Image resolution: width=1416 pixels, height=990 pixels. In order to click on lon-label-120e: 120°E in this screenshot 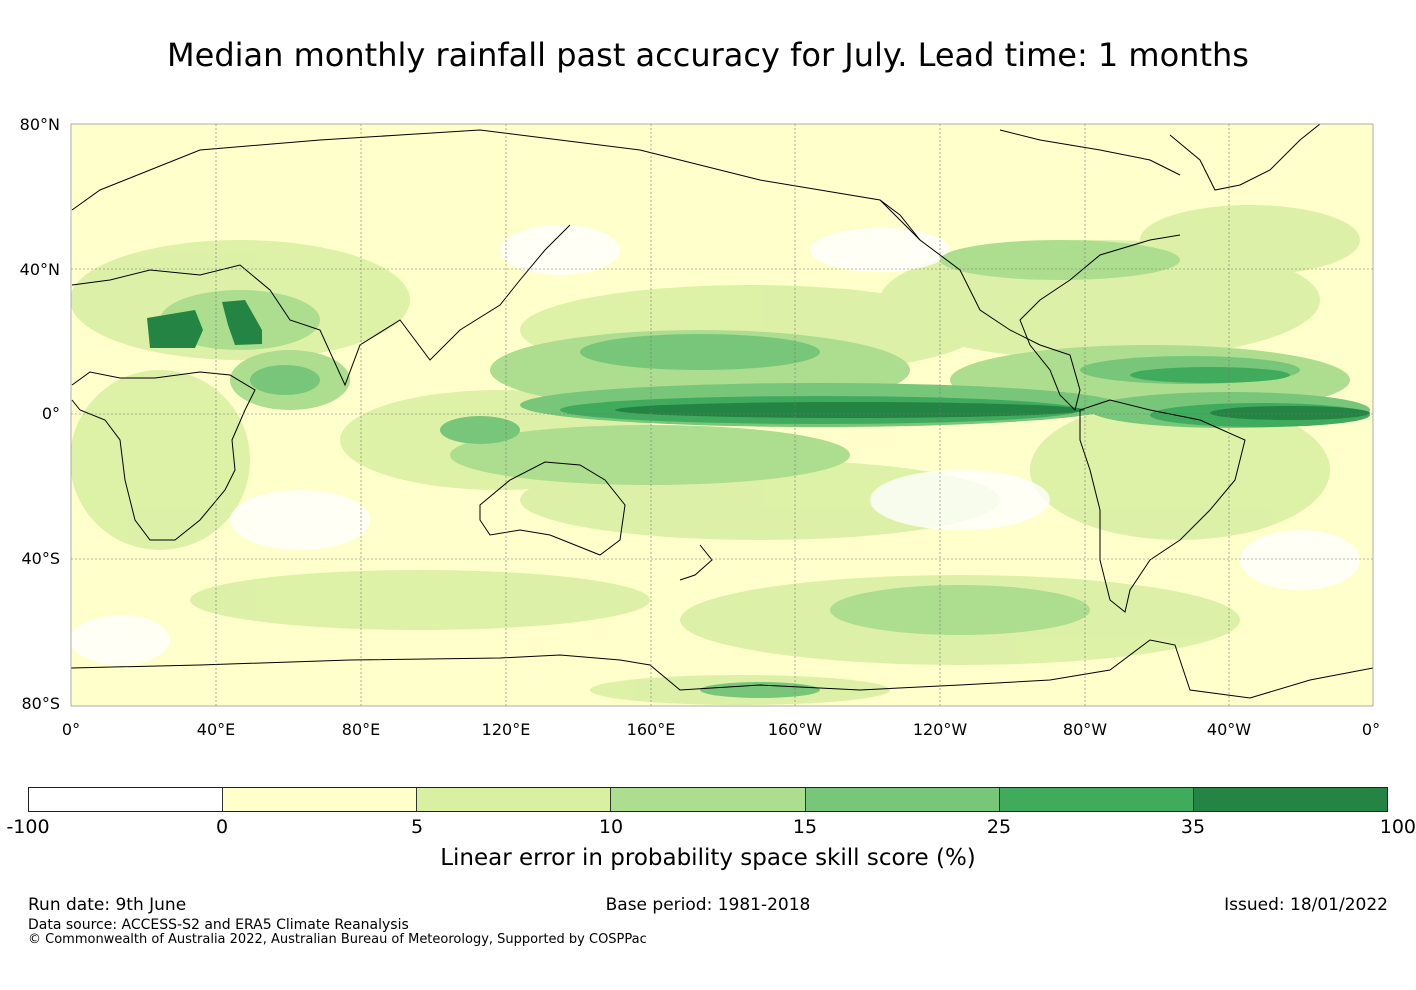, I will do `click(506, 729)`.